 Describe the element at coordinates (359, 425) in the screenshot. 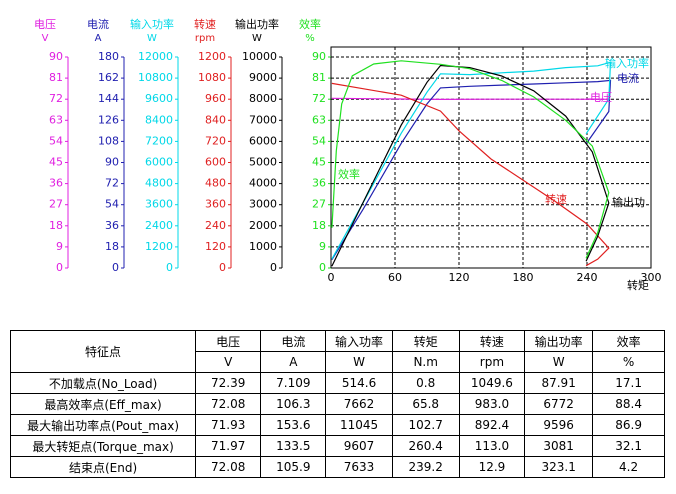

I see `table-cell: 11045` at that location.